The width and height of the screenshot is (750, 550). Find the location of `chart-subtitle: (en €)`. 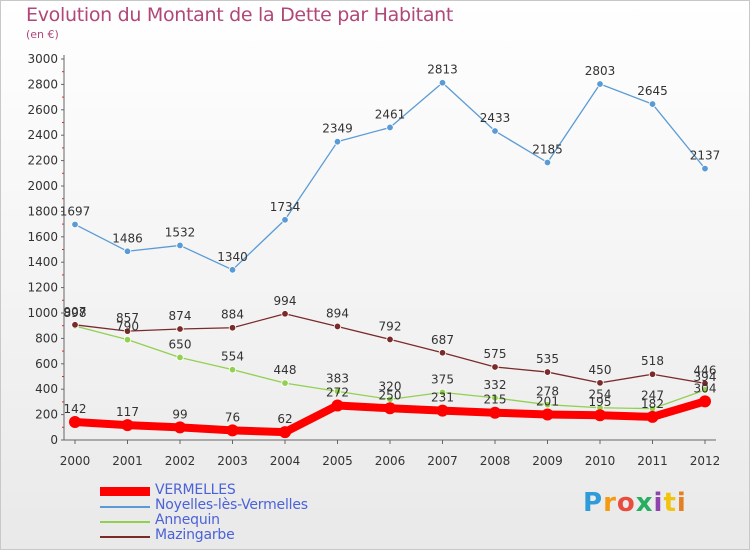

chart-subtitle: (en €) is located at coordinates (42, 34).